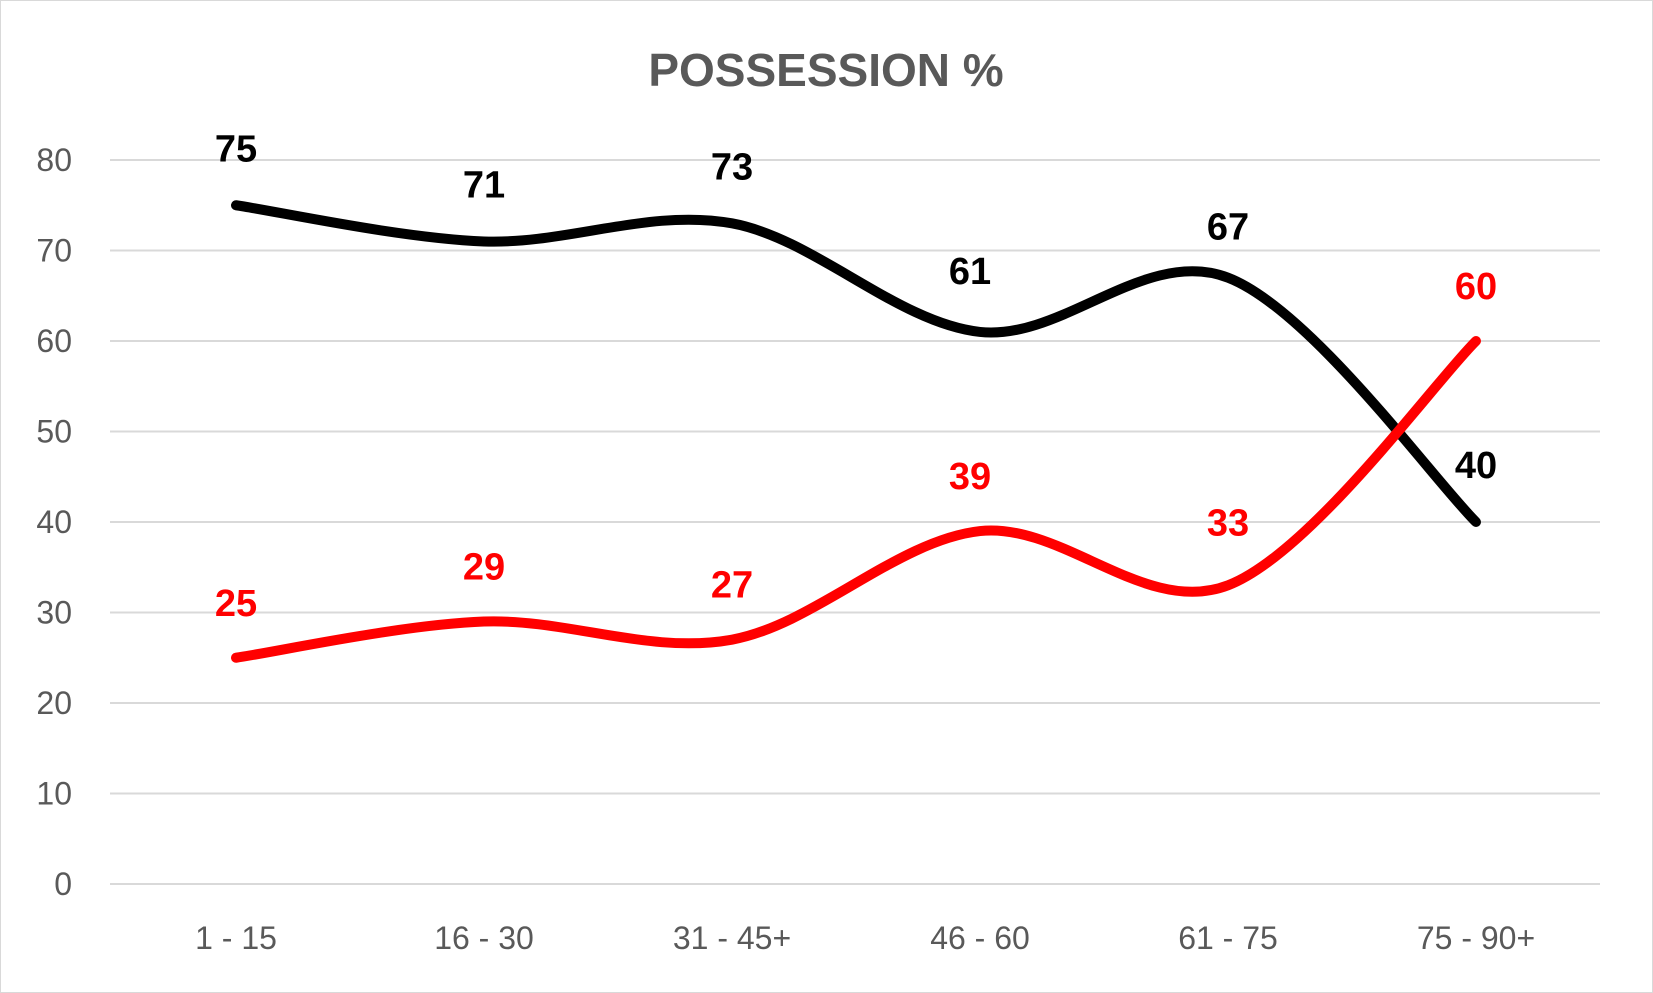 Image resolution: width=1653 pixels, height=993 pixels. I want to click on data-label: 25, so click(236, 604).